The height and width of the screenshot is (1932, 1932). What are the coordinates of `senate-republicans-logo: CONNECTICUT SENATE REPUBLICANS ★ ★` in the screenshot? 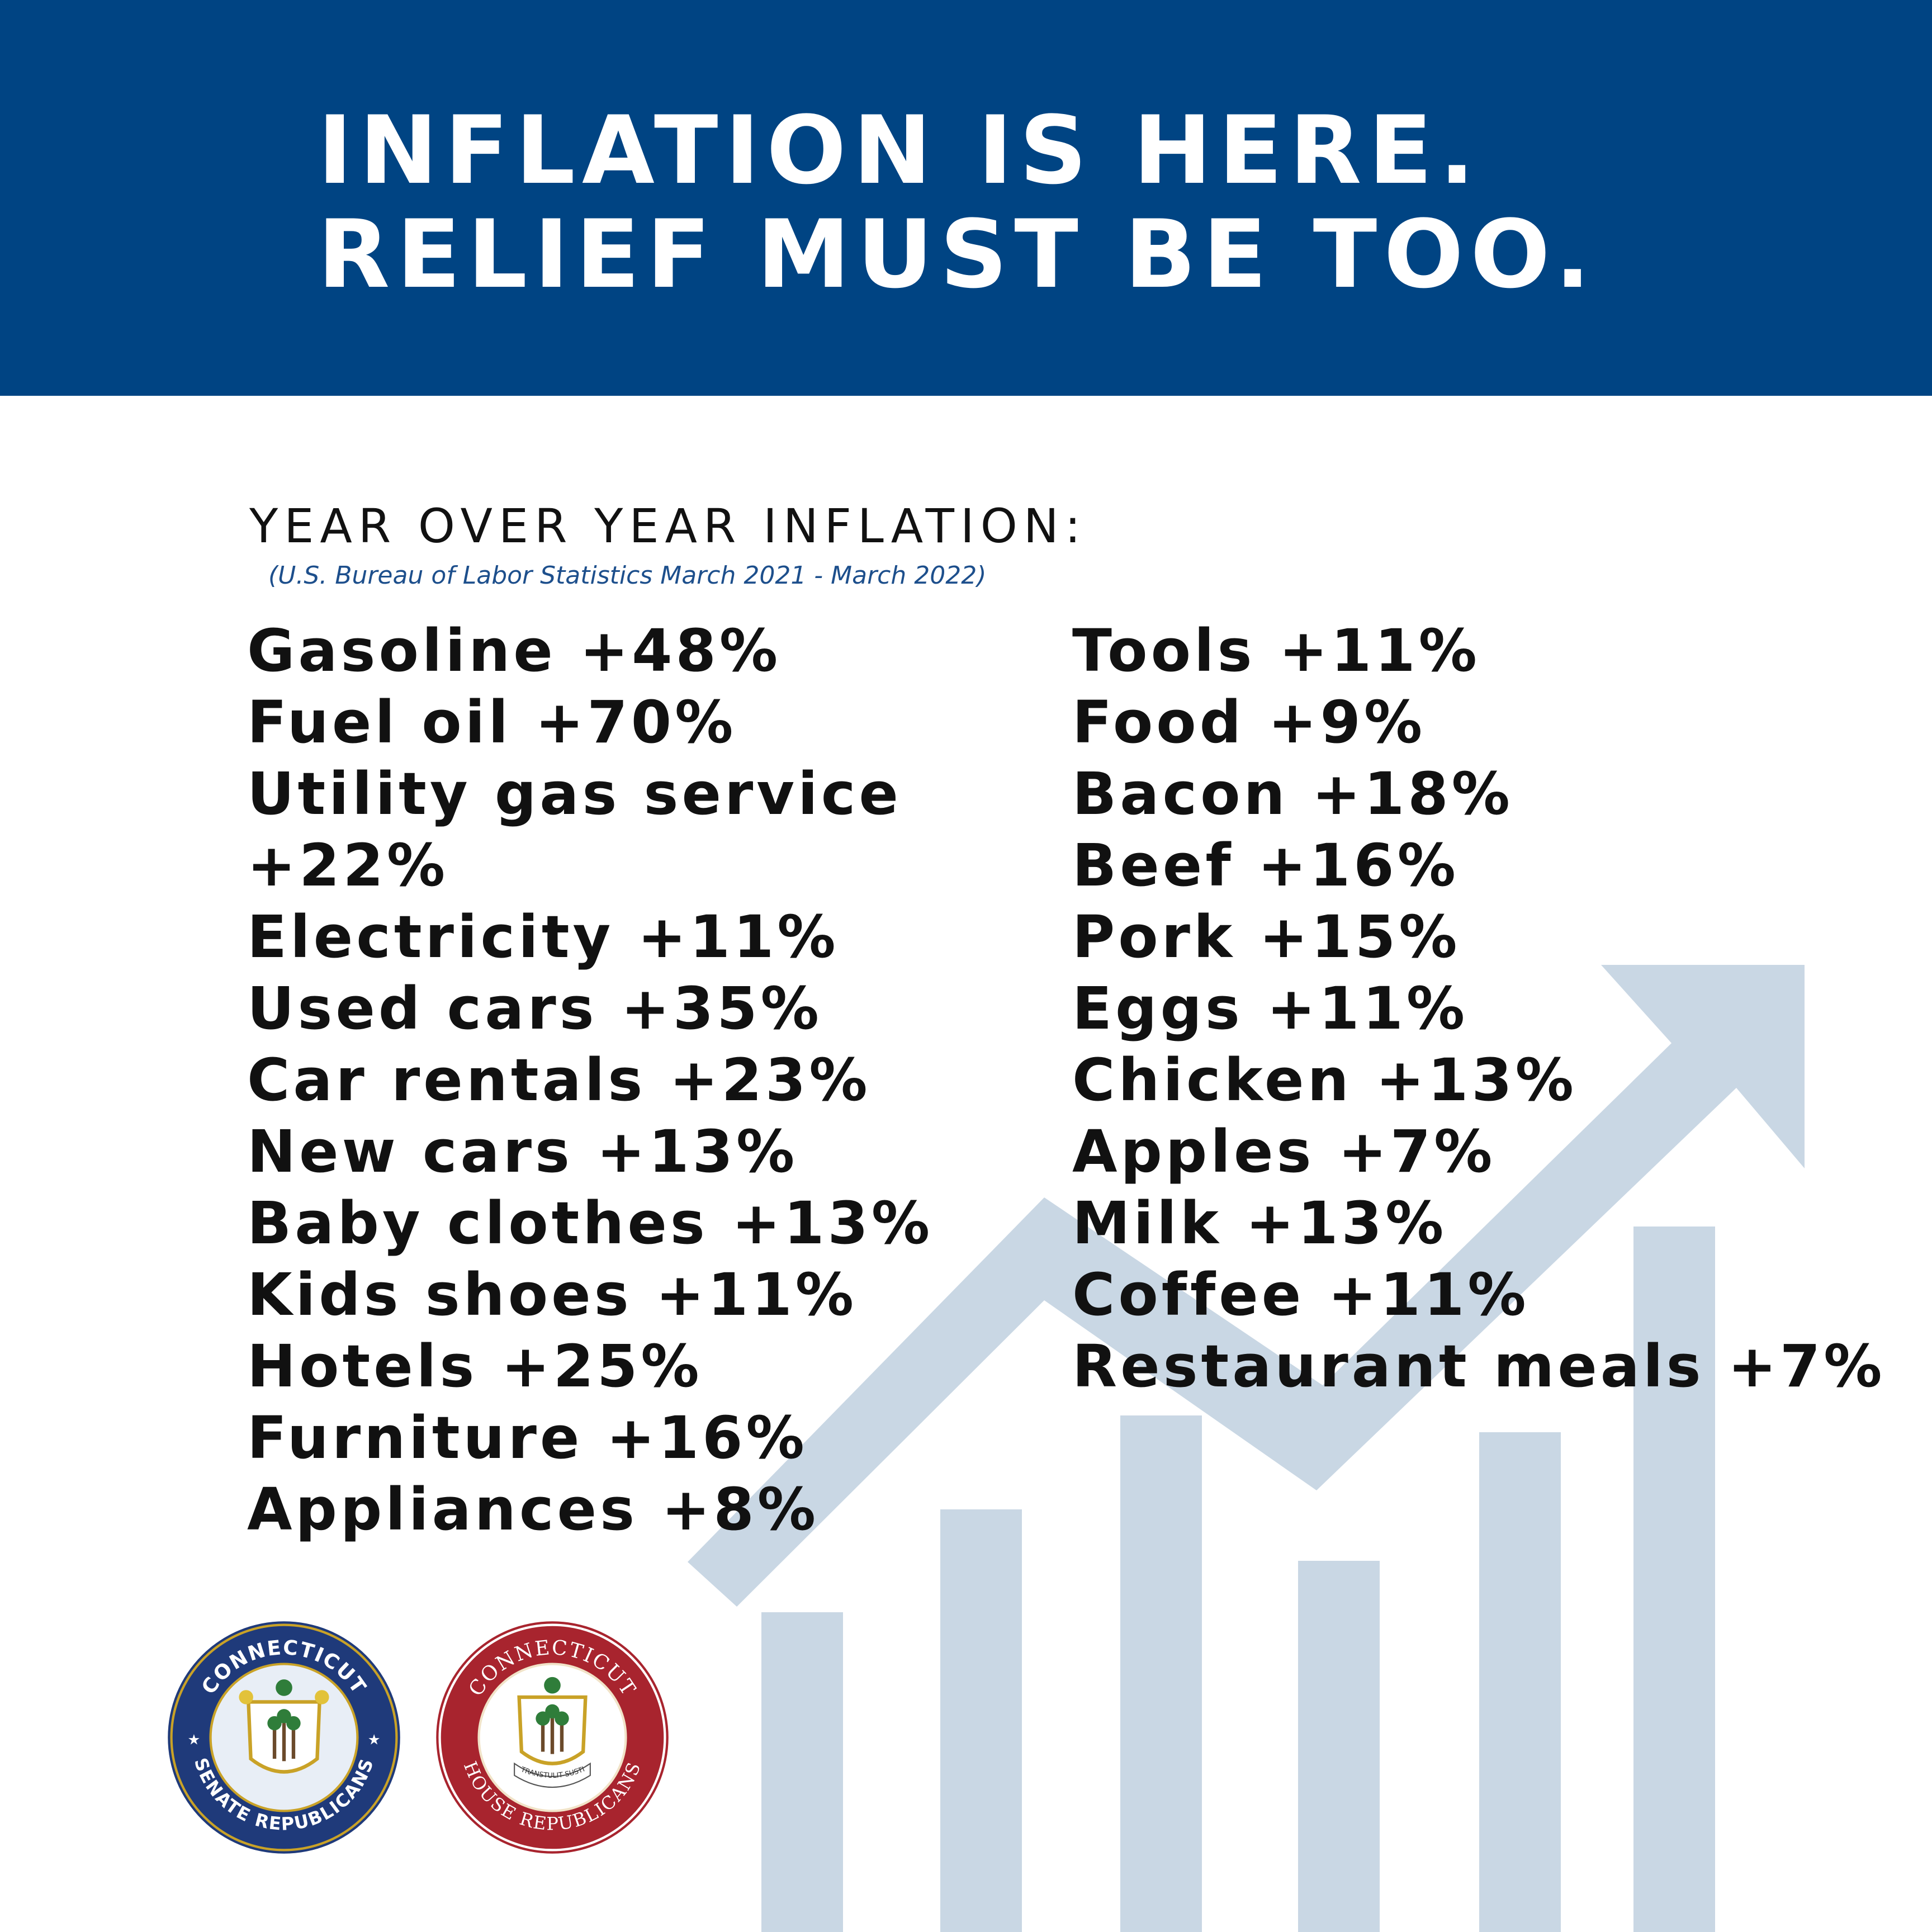 It's located at (284, 1737).